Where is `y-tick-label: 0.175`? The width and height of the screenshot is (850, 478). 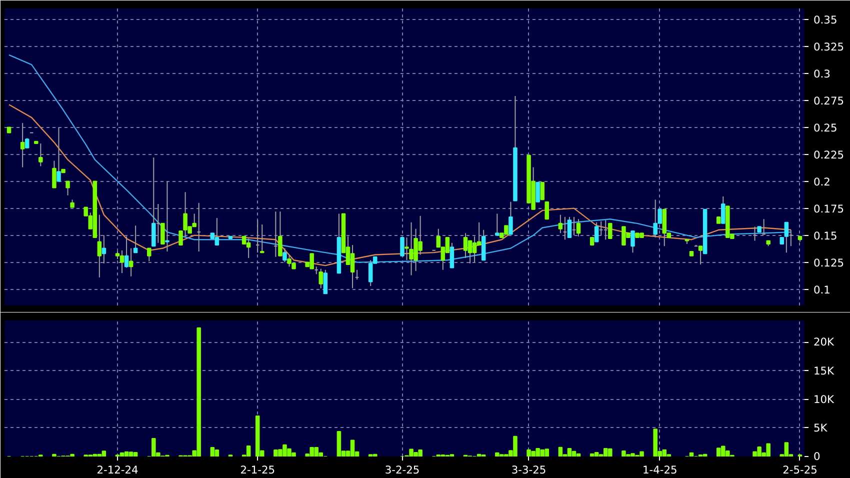 y-tick-label: 0.175 is located at coordinates (829, 209).